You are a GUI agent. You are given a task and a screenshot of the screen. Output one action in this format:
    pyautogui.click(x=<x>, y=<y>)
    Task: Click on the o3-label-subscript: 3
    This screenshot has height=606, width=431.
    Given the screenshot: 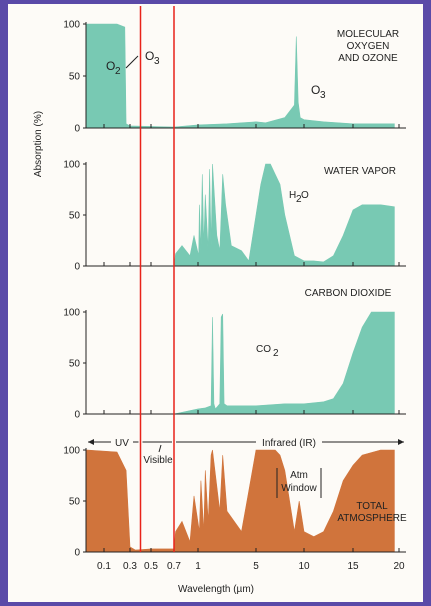 What is the action you would take?
    pyautogui.click(x=157, y=61)
    